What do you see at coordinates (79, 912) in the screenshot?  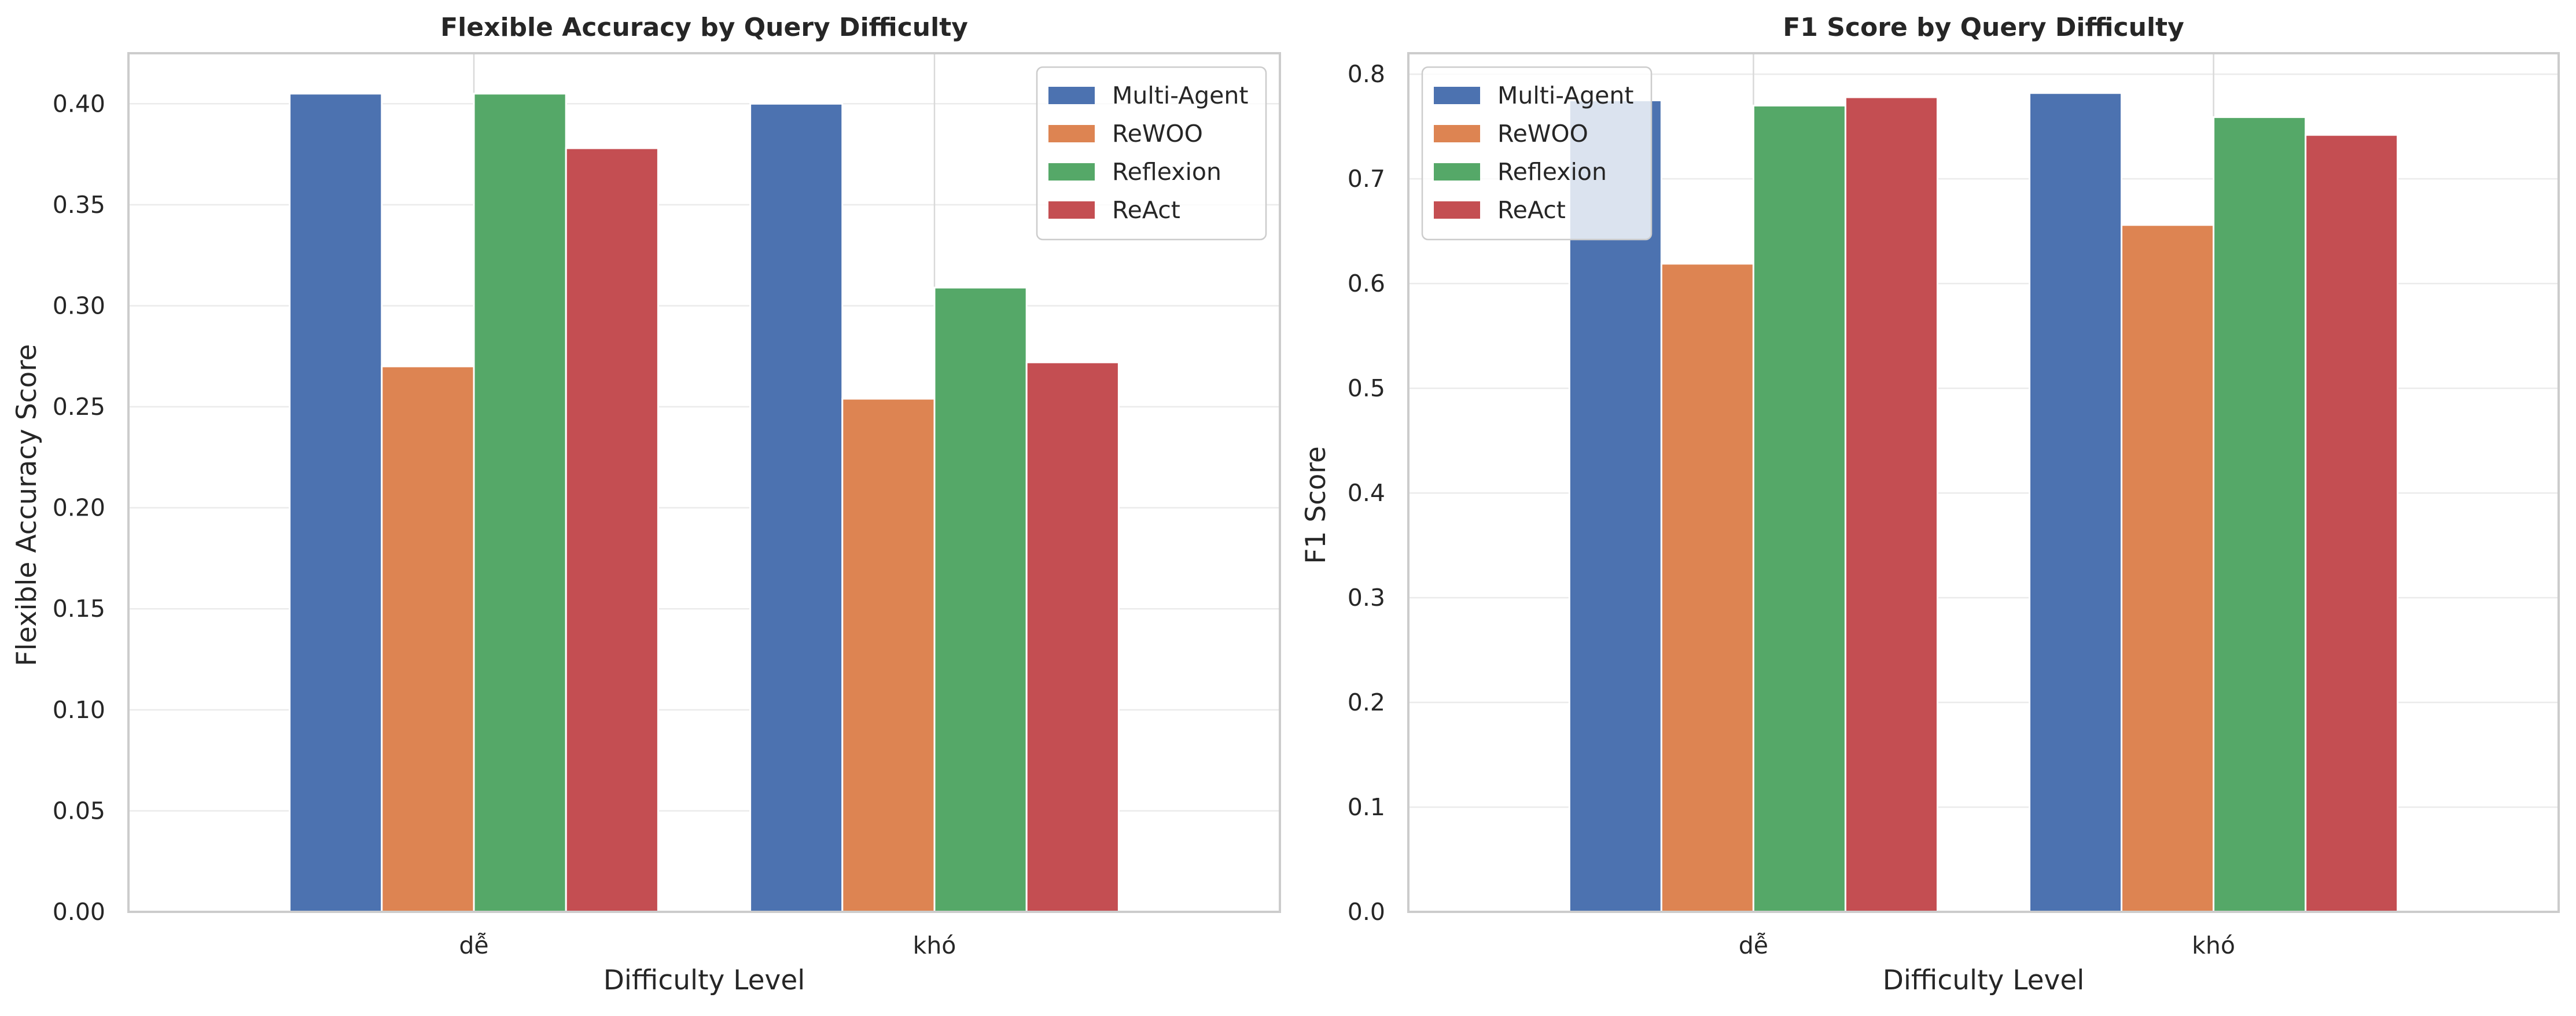 I see `left-y-tick-label: 0.00` at bounding box center [79, 912].